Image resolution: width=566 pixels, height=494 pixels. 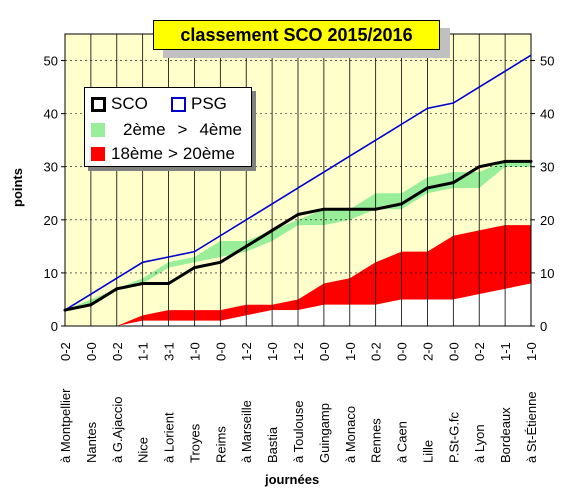 What do you see at coordinates (298, 304) in the screenshot?
I see `lower-white-area` at bounding box center [298, 304].